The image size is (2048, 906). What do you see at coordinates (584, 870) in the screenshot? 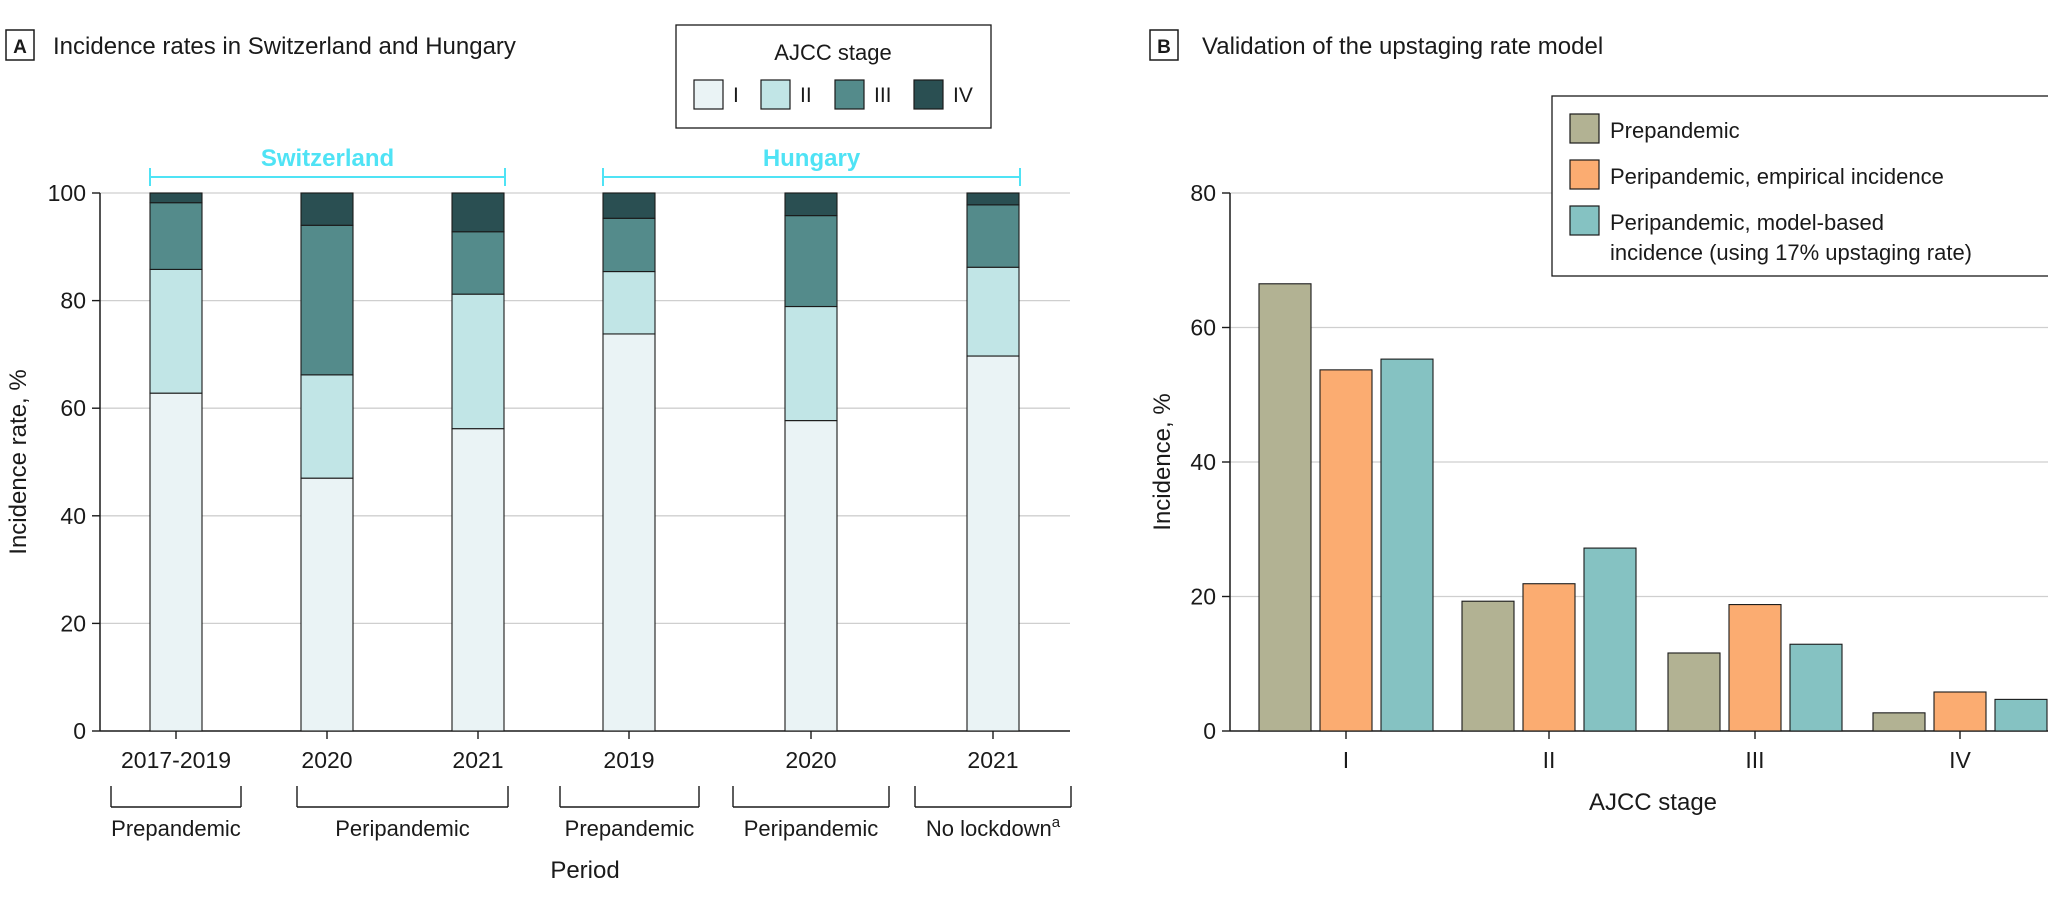
I see `x-axis-title-a: Period` at bounding box center [584, 870].